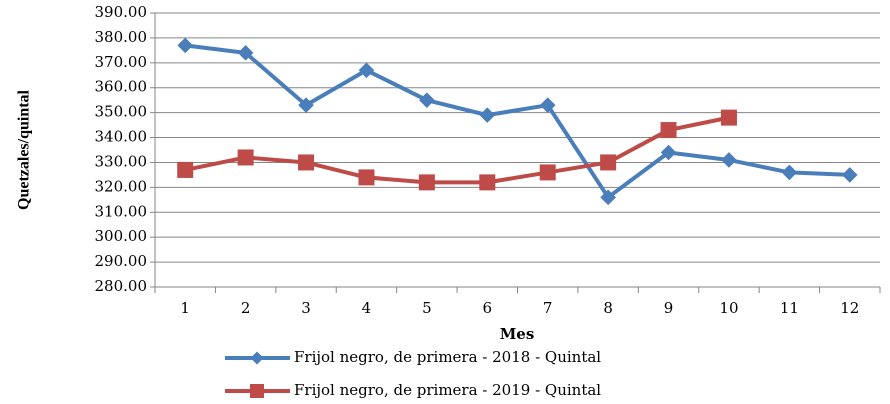  I want to click on x-tick-label: 12, so click(849, 308).